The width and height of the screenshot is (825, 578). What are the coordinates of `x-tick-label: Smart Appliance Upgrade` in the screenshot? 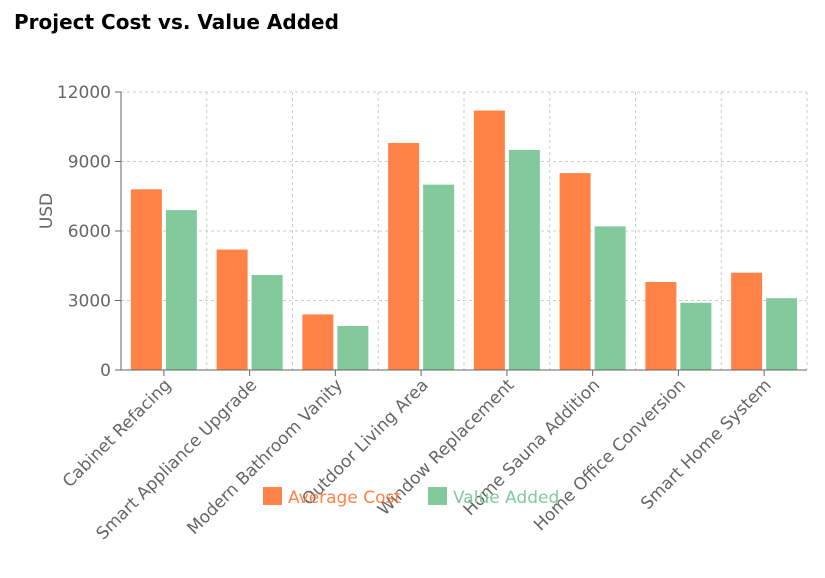 It's located at (176, 459).